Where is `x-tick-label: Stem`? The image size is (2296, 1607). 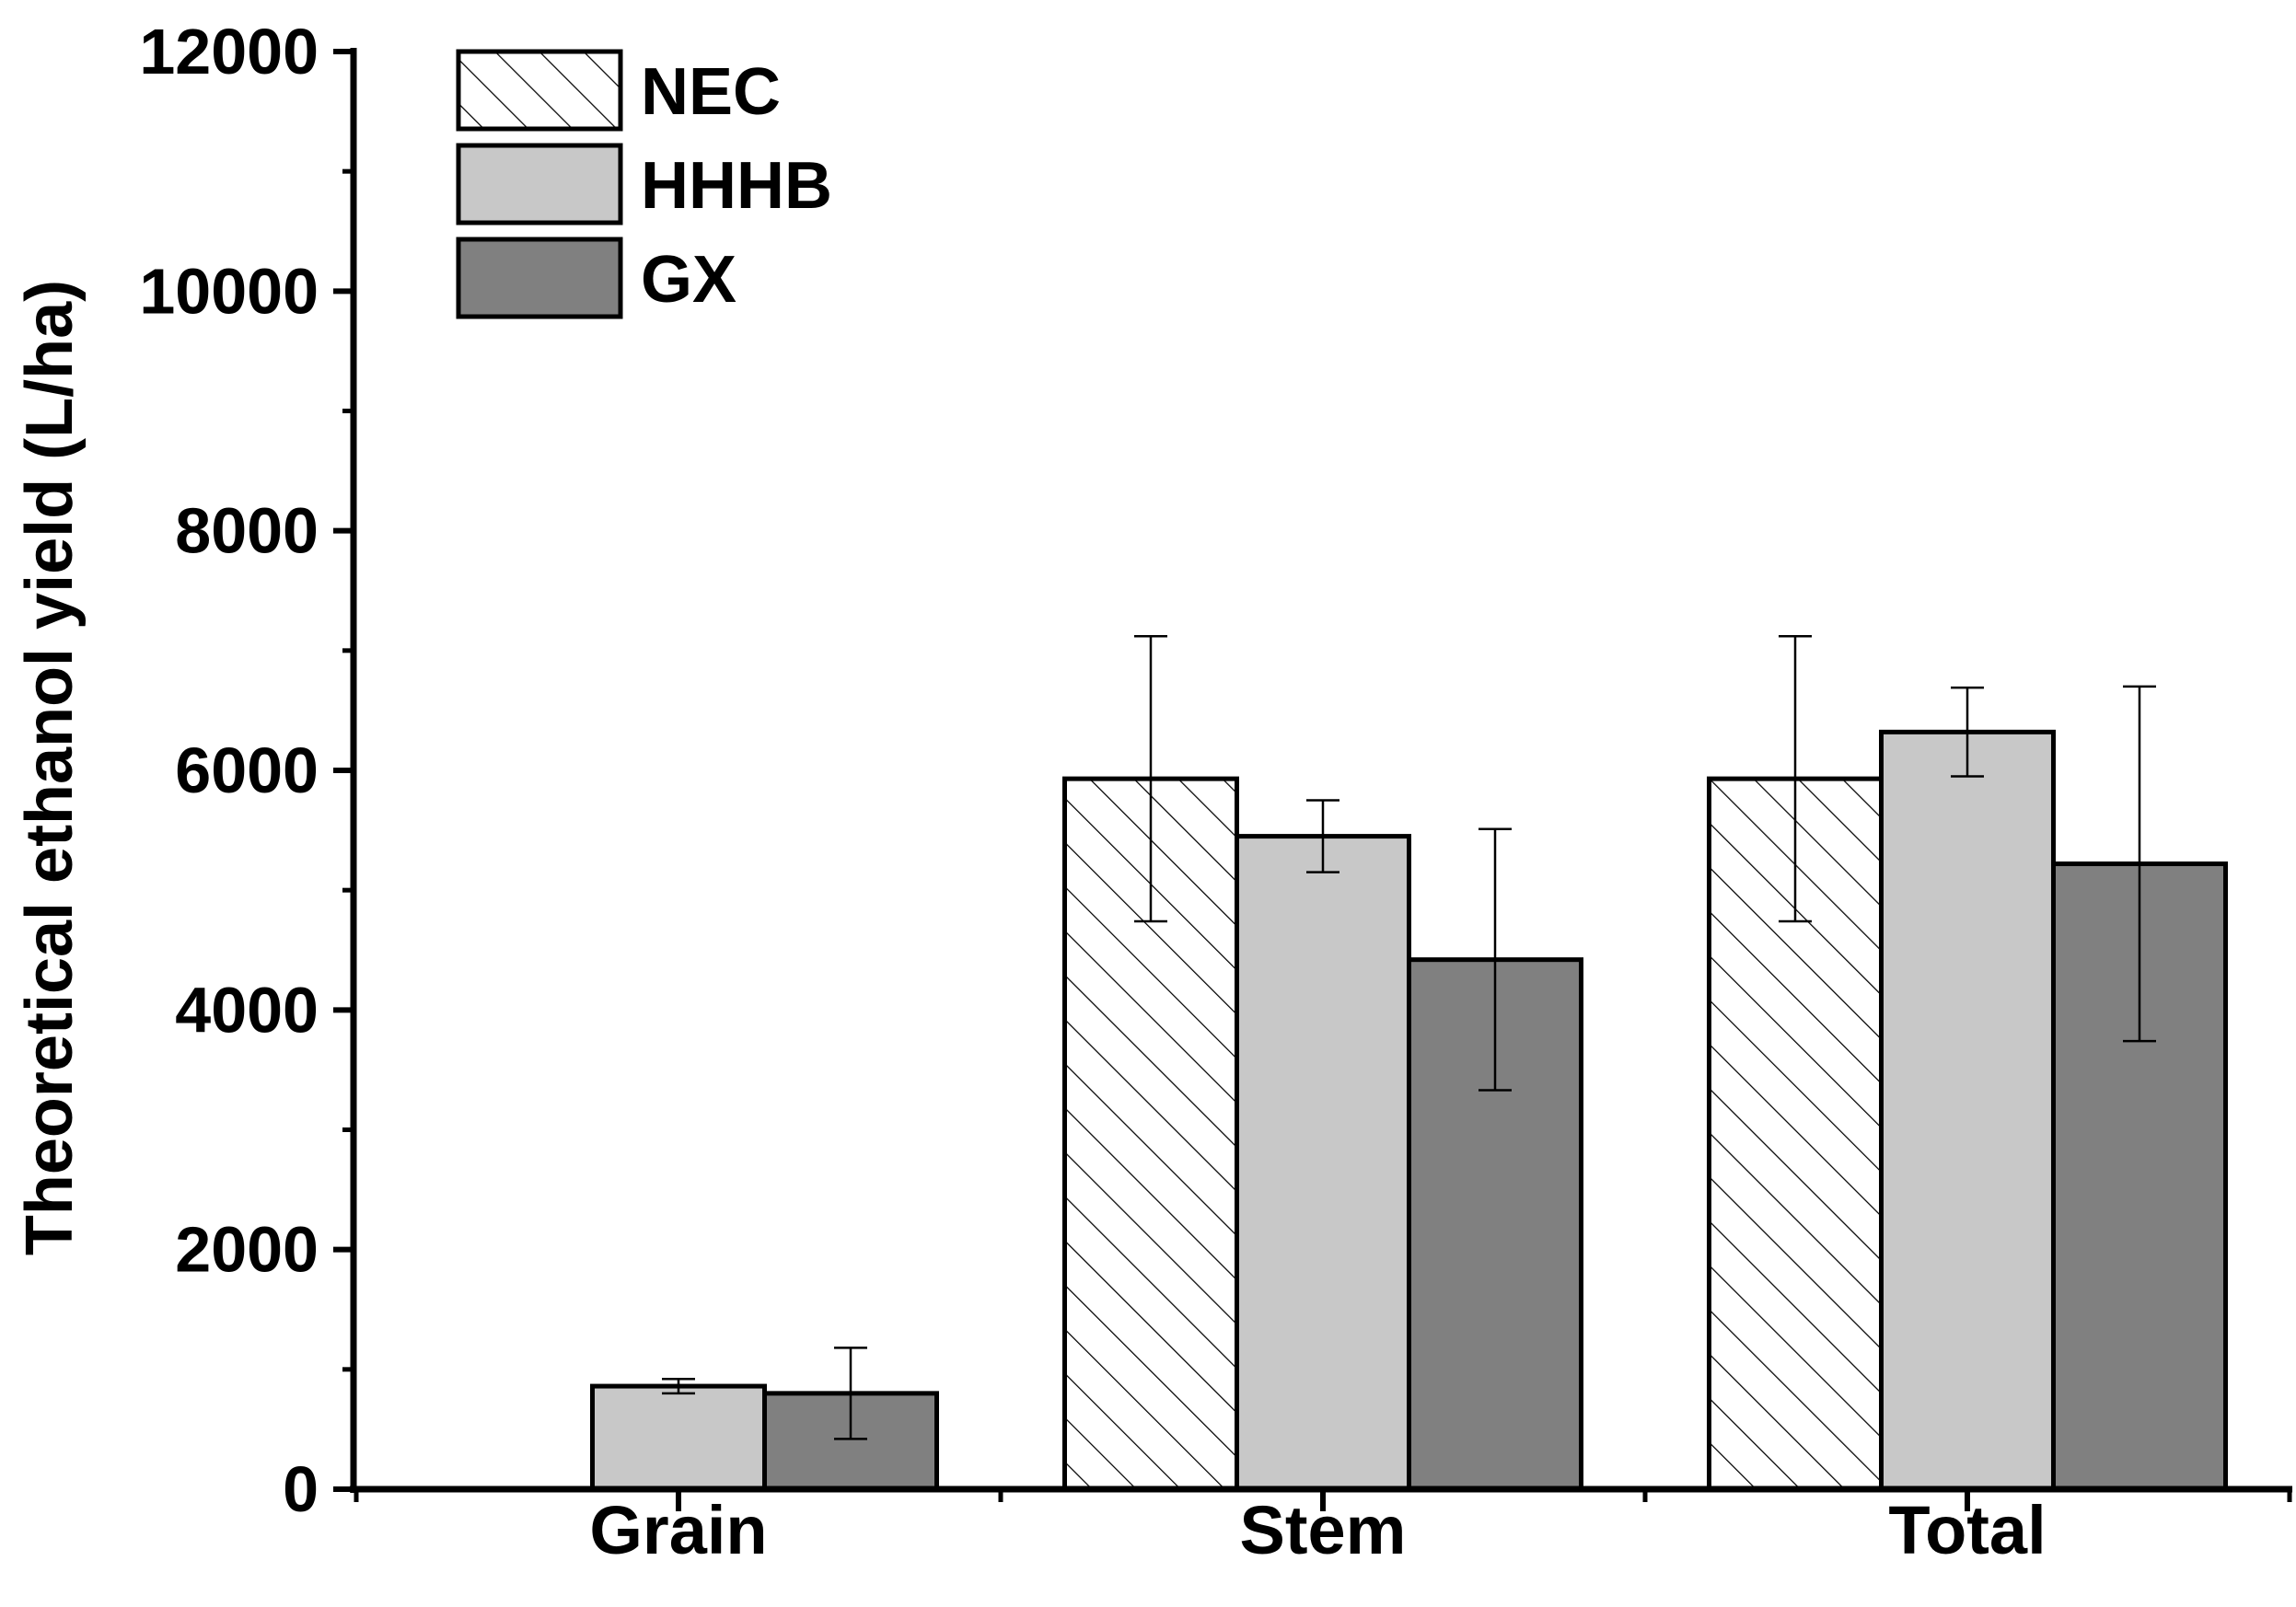
x-tick-label: Stem is located at coordinates (1324, 1530).